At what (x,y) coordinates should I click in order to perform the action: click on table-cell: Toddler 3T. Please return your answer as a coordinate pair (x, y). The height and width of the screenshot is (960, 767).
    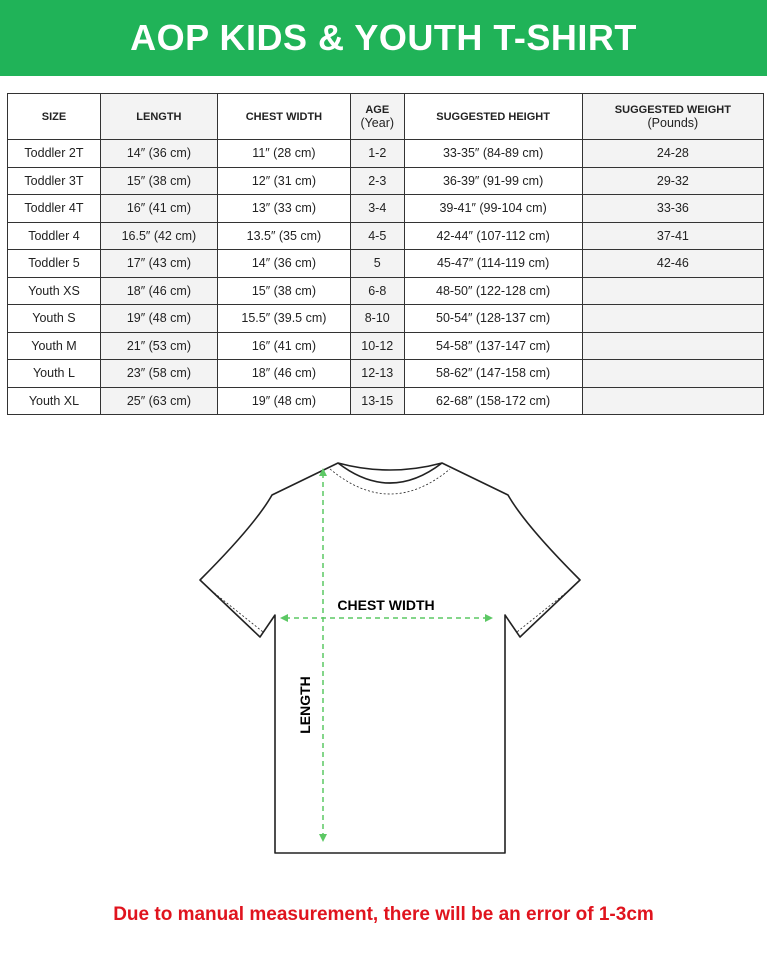
    Looking at the image, I should click on (54, 180).